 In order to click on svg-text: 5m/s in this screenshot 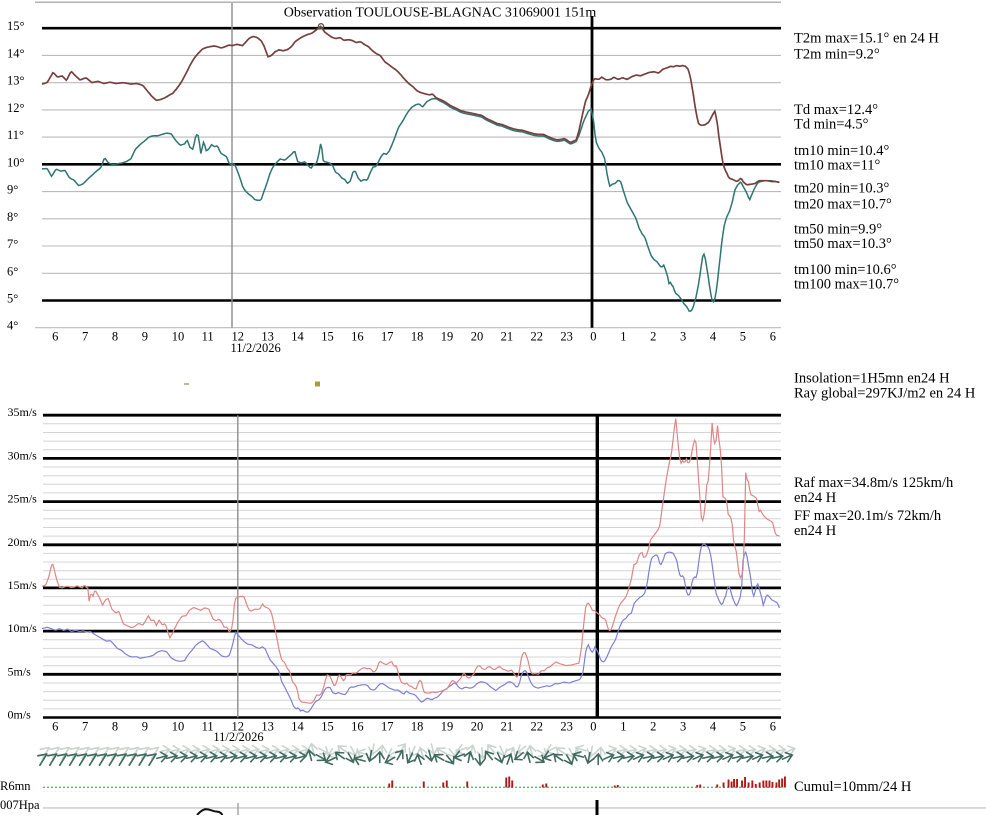, I will do `click(20, 671)`.